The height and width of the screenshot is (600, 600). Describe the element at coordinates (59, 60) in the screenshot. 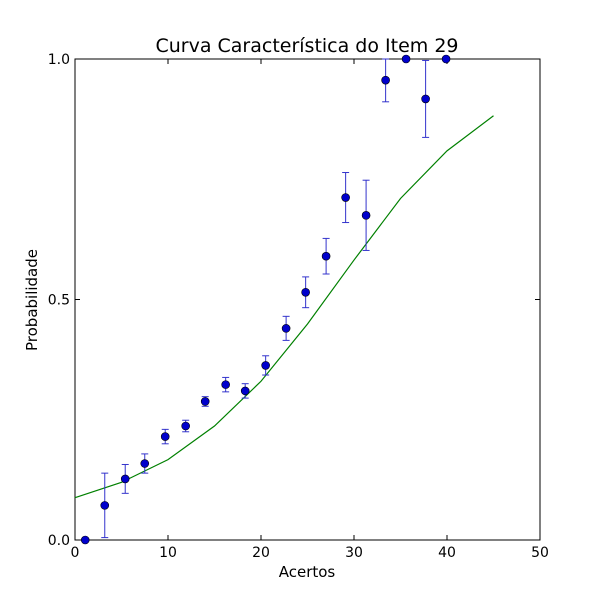

I see `y-tick-label: 1.0` at that location.